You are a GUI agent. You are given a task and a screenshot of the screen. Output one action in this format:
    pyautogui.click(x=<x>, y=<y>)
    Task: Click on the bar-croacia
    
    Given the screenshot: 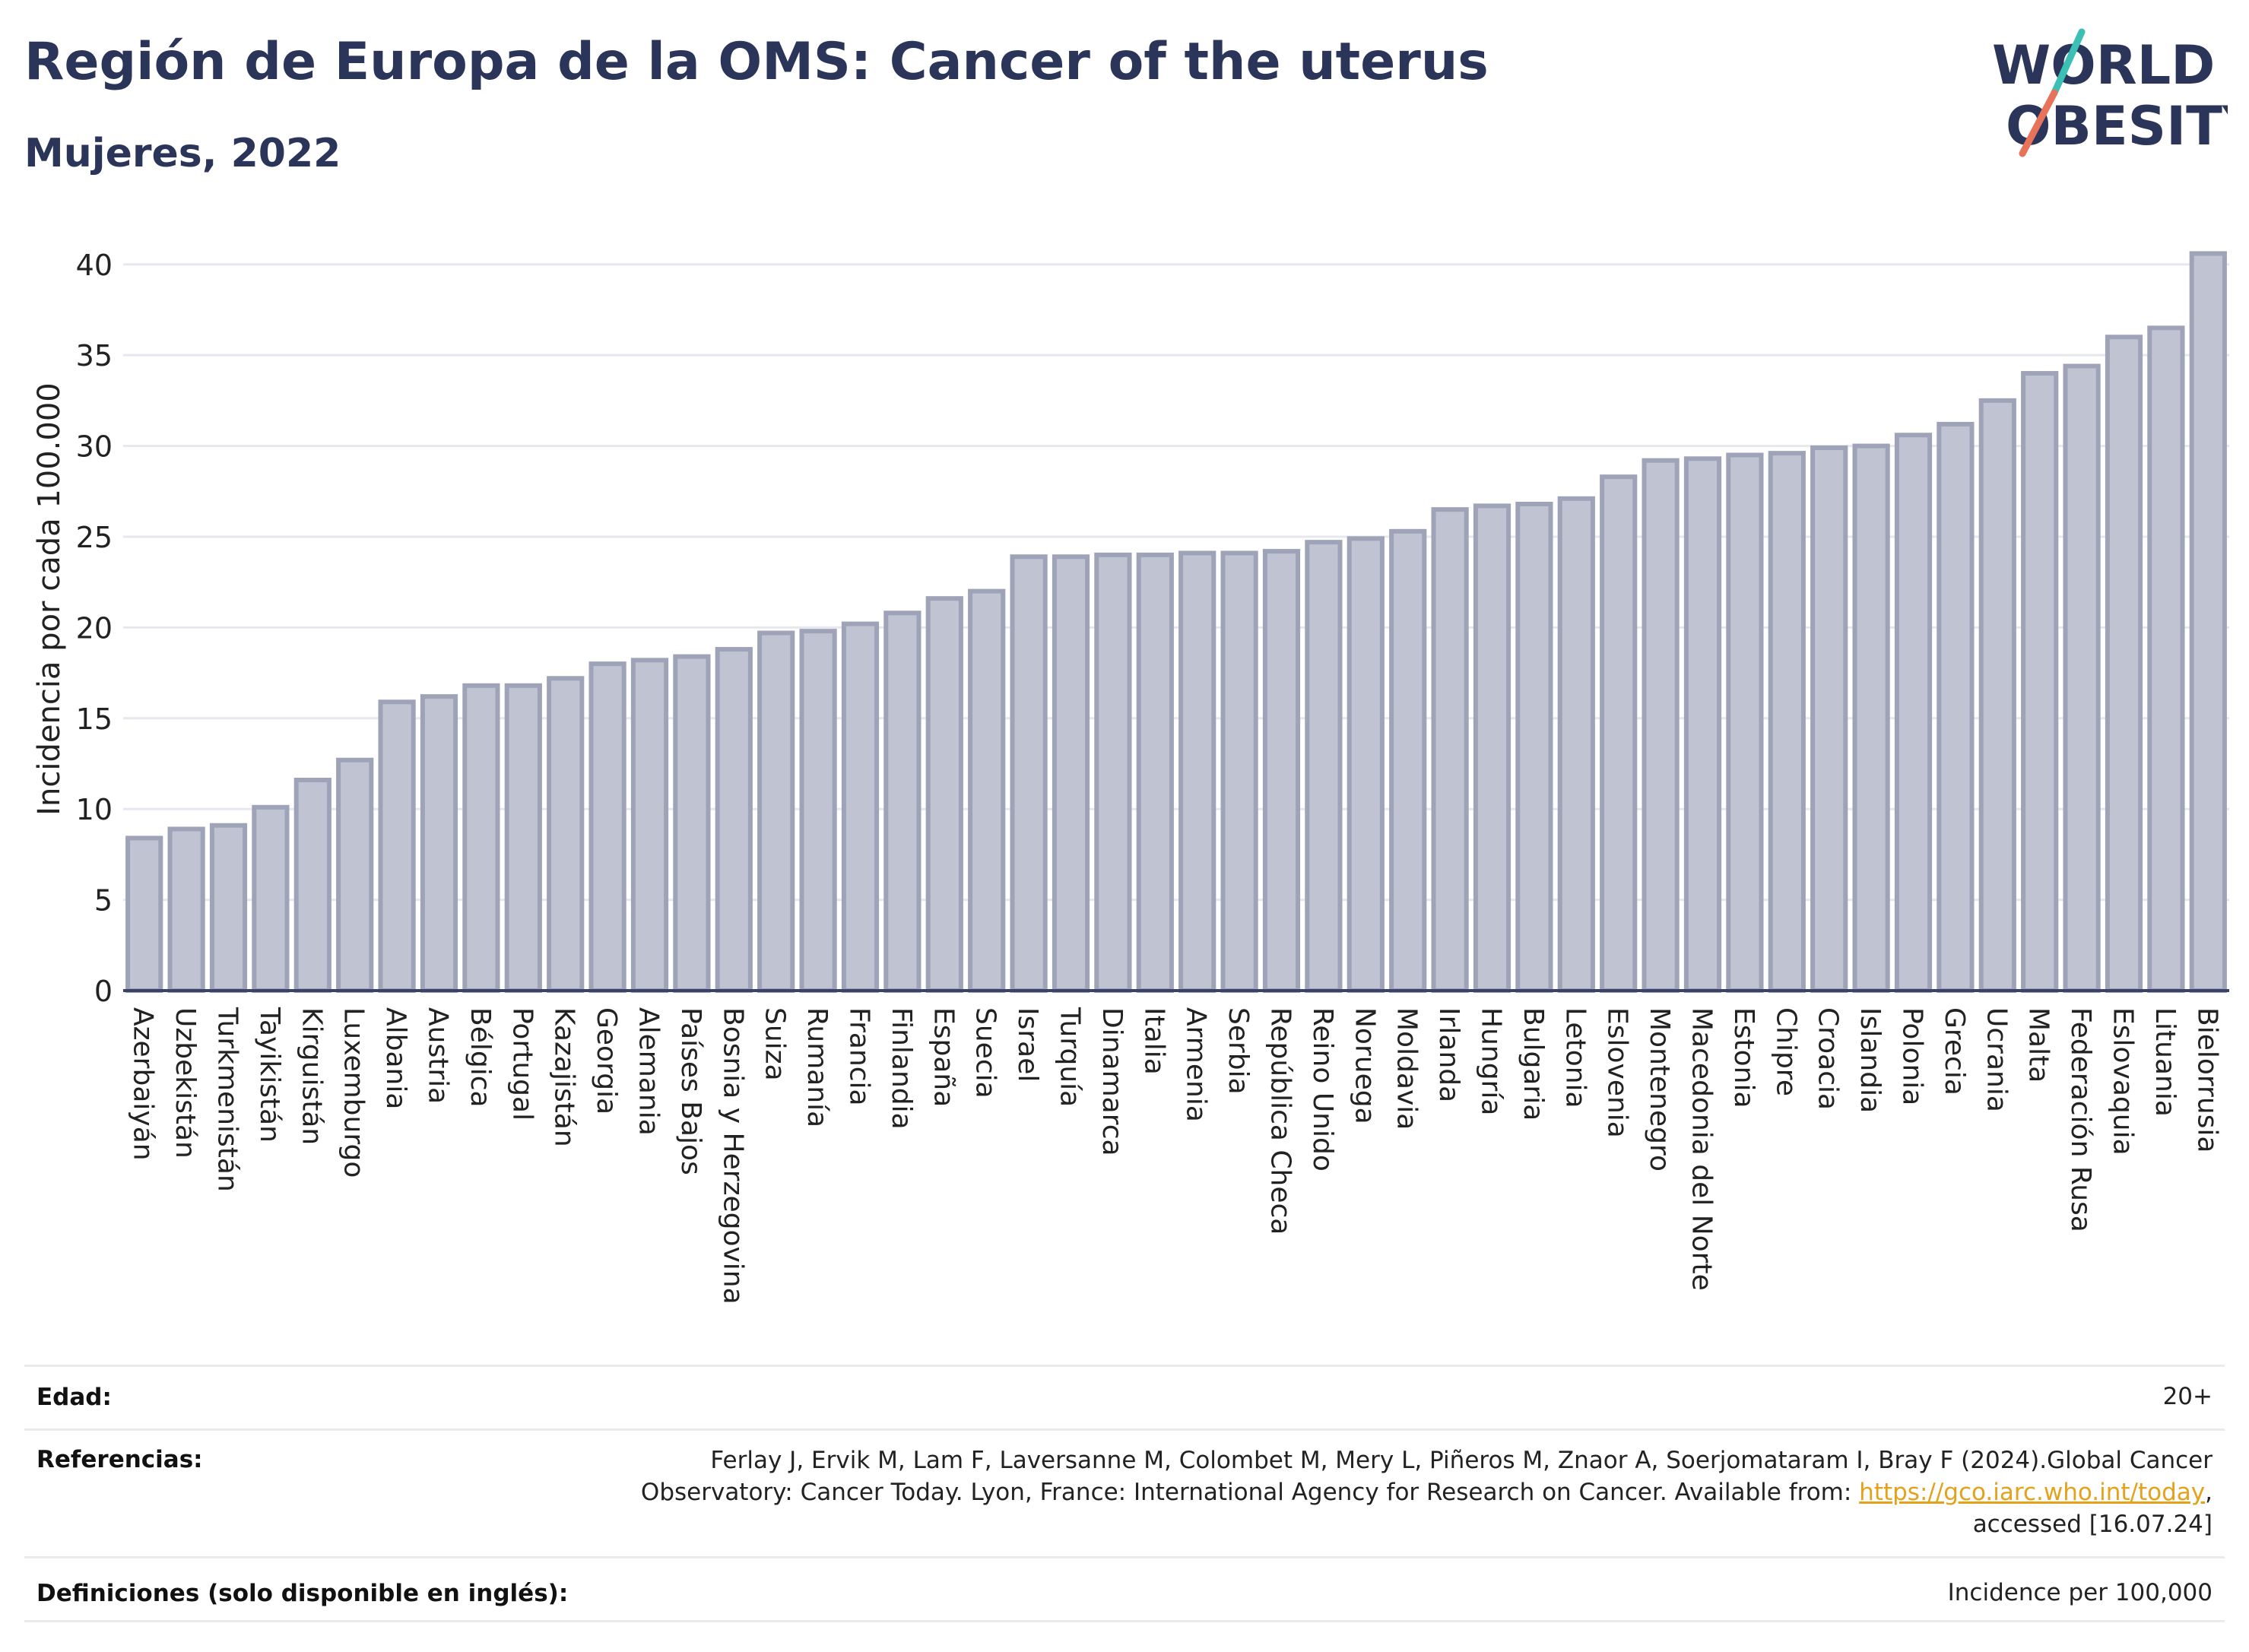 What is the action you would take?
    pyautogui.click(x=1829, y=719)
    